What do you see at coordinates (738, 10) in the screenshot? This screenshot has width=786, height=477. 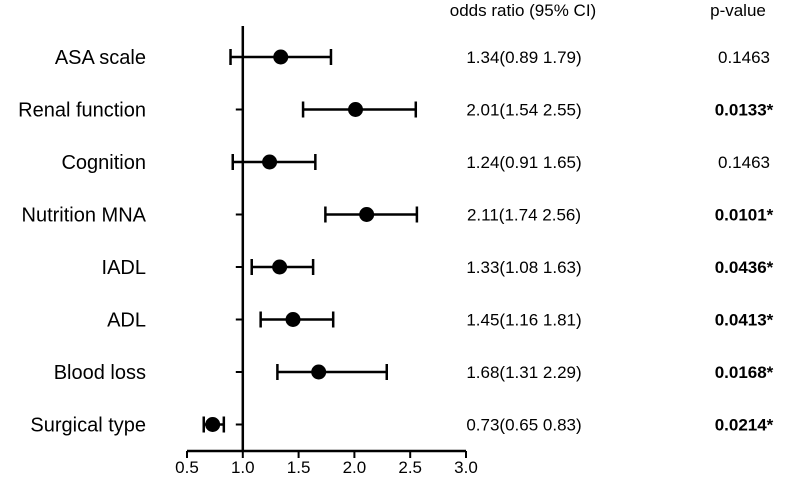 I see `p-value-column-header: p-value` at bounding box center [738, 10].